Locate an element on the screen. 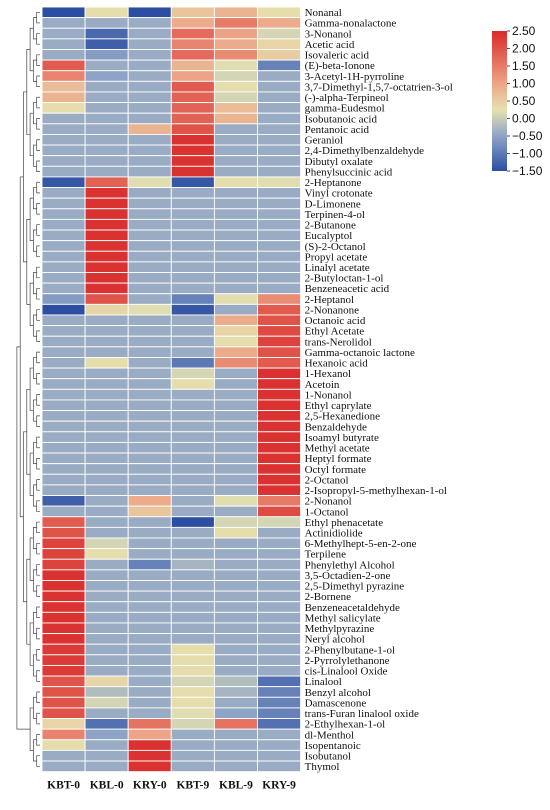 The width and height of the screenshot is (550, 810). row-label: Benzeneacetaldehyde is located at coordinates (352, 608).